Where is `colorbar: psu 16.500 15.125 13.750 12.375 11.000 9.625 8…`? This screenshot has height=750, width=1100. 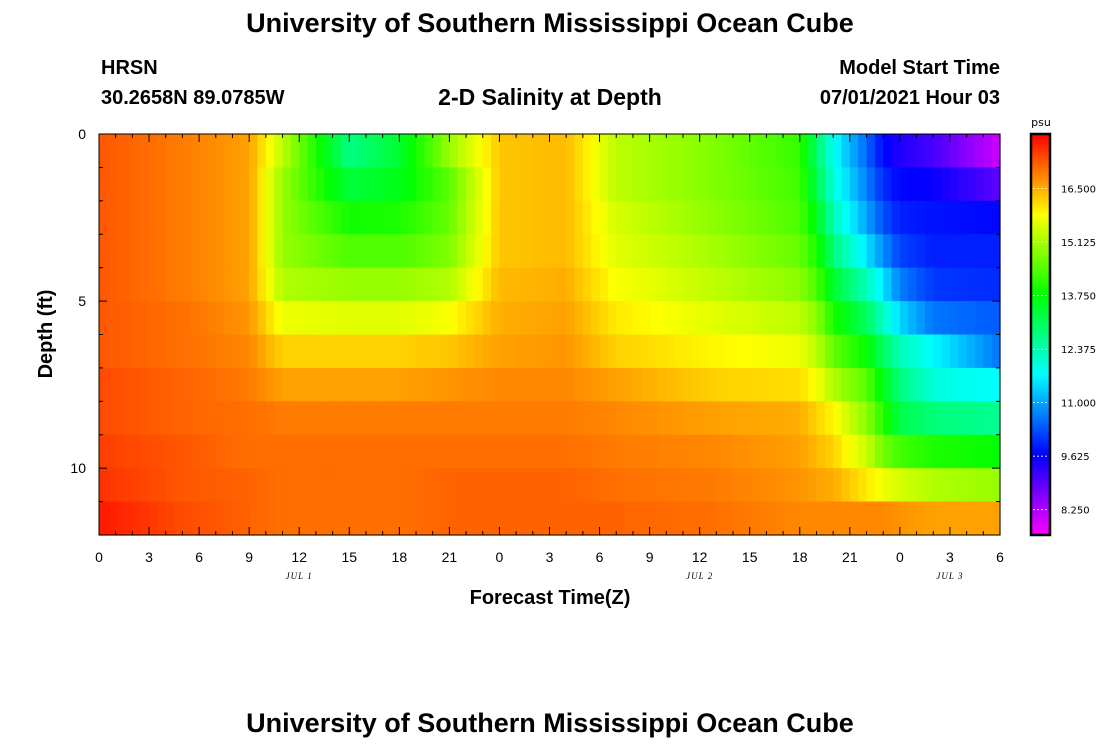 colorbar: psu 16.500 15.125 13.750 12.375 11.000 9.625 8… is located at coordinates (1062, 326).